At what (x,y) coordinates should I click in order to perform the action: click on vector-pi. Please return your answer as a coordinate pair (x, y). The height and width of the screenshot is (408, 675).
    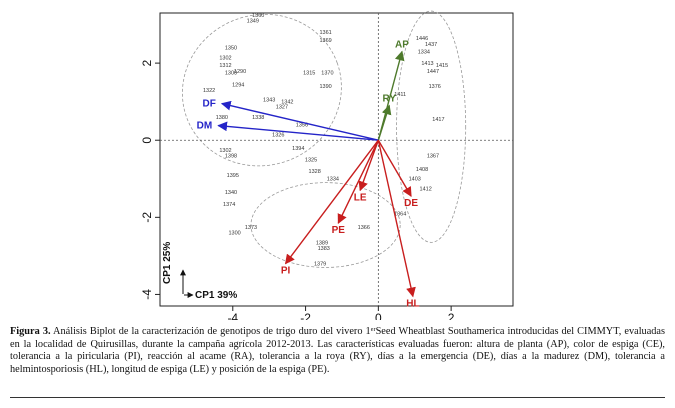
    Looking at the image, I should click on (331, 202).